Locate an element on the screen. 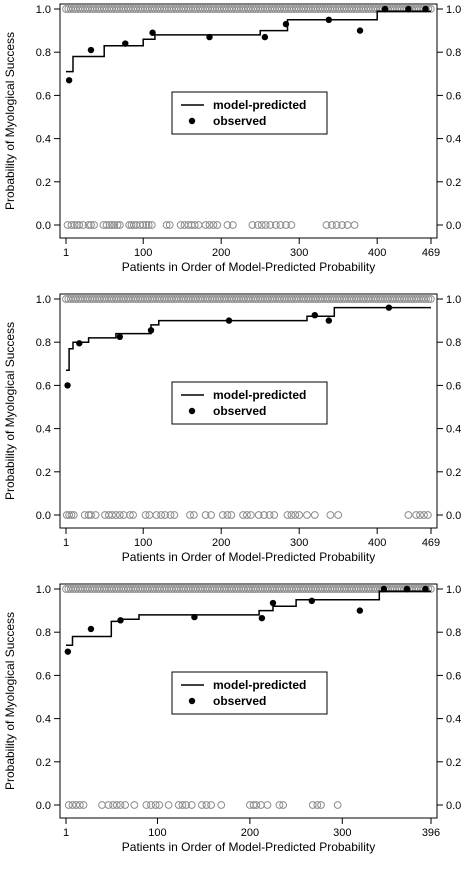  y-tick-label-right: 0.2 is located at coordinates (453, 183).